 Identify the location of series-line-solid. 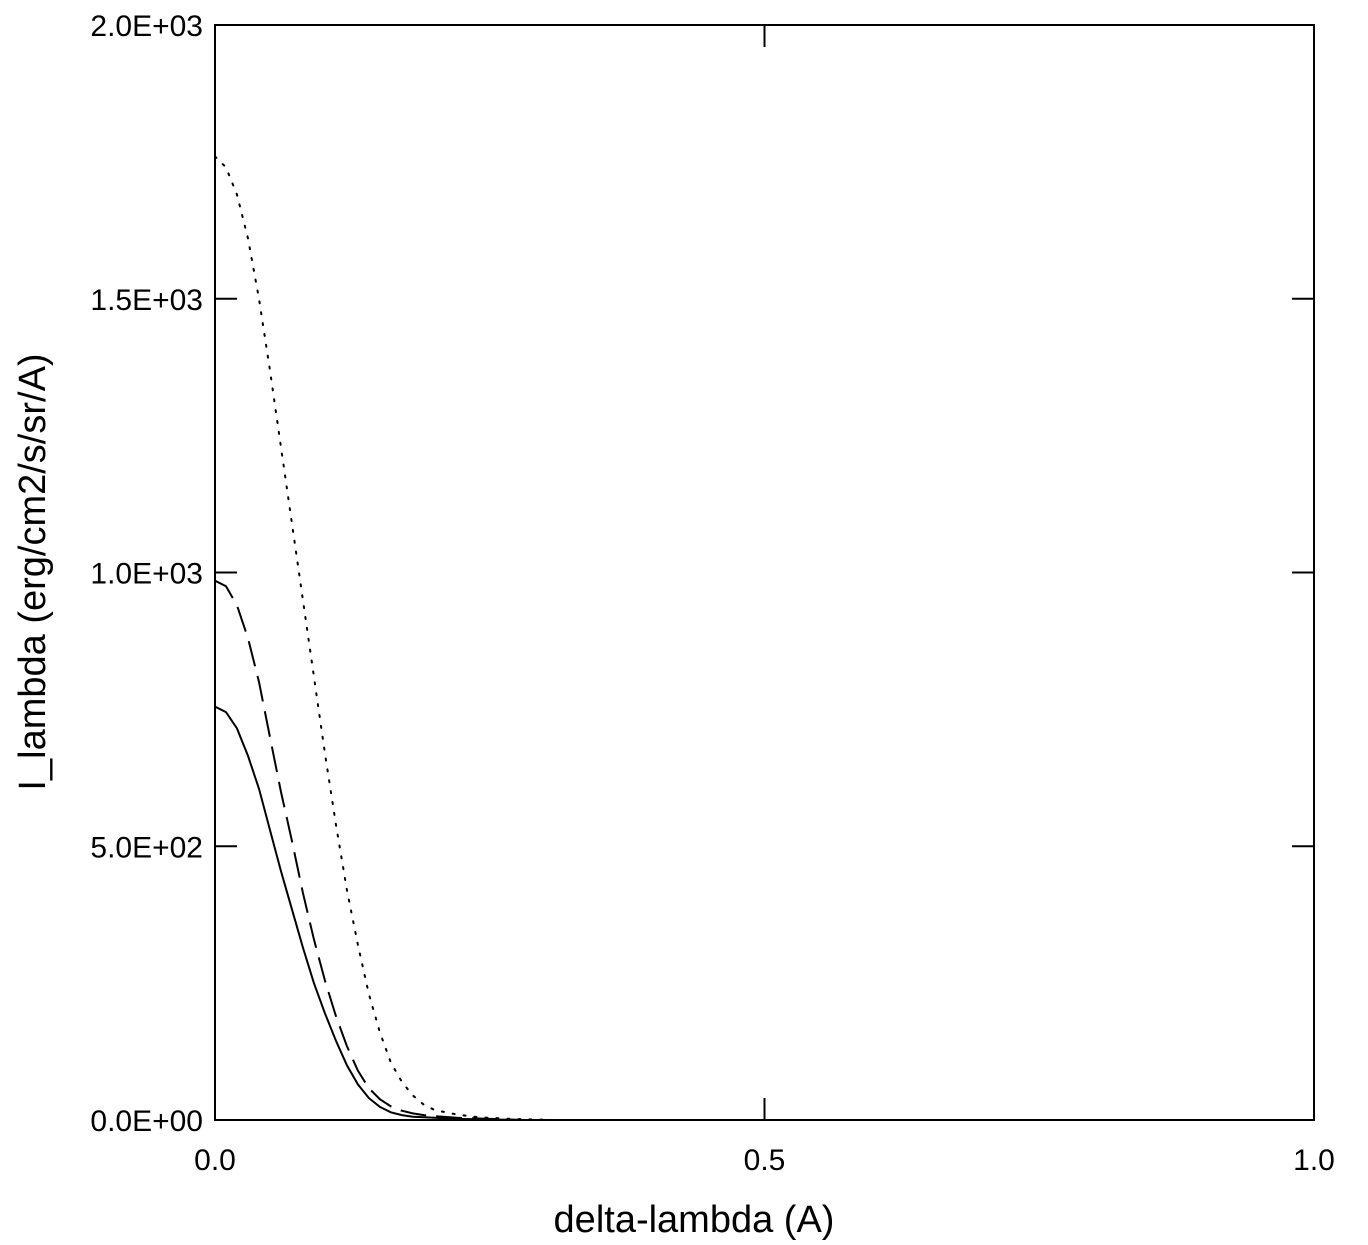
(368, 913).